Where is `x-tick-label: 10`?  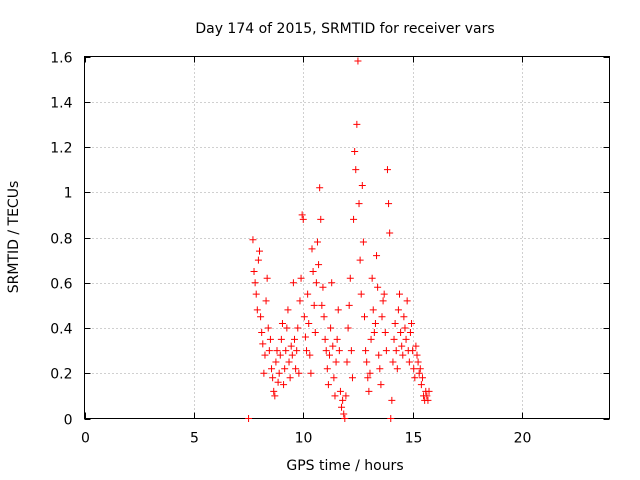
x-tick-label: 10 is located at coordinates (304, 439).